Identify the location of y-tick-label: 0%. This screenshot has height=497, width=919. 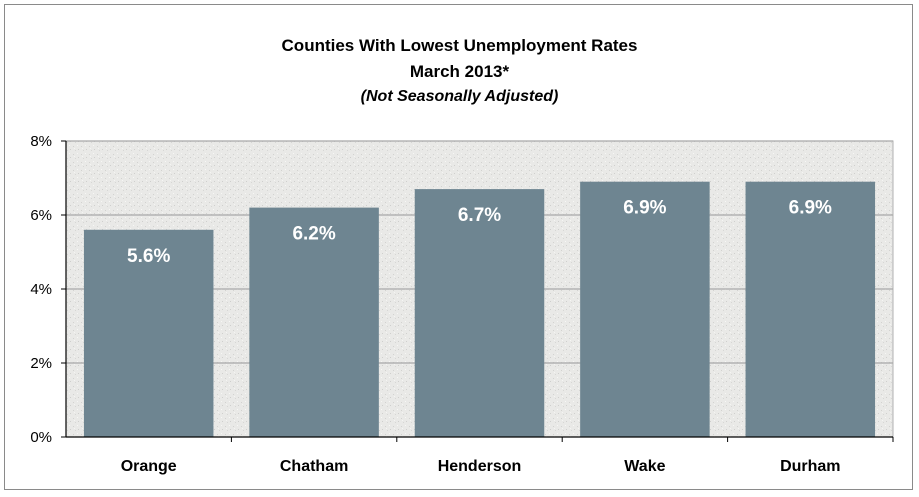
(41, 437).